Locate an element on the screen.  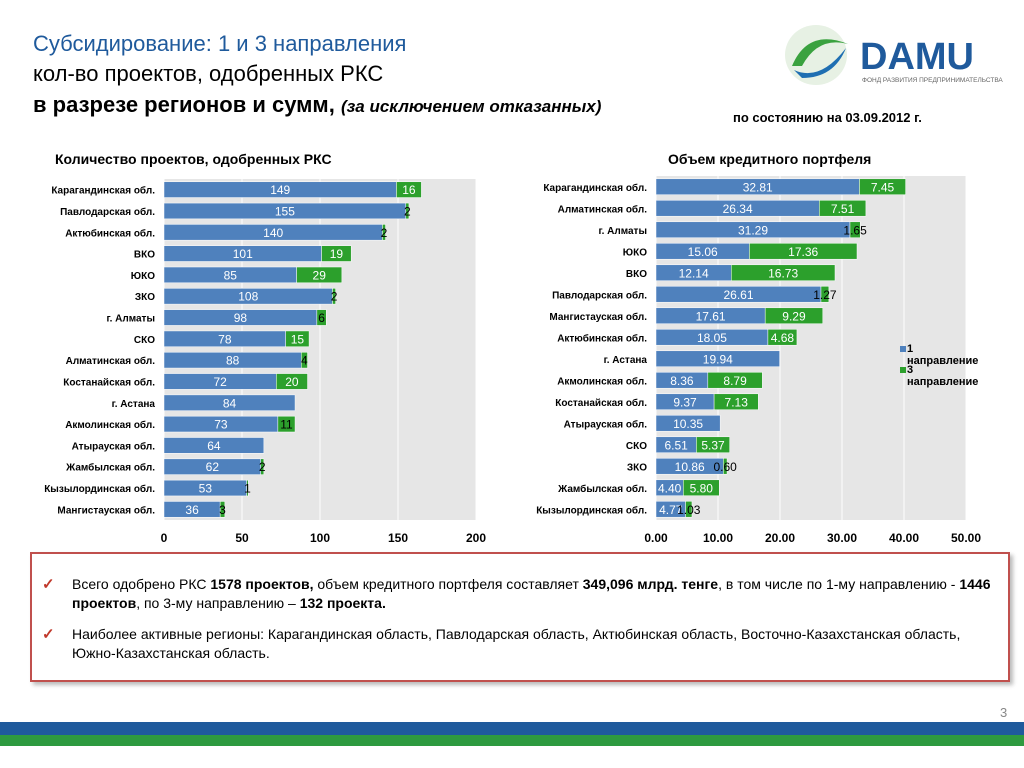
logo-name: DAMU is located at coordinates (917, 57).